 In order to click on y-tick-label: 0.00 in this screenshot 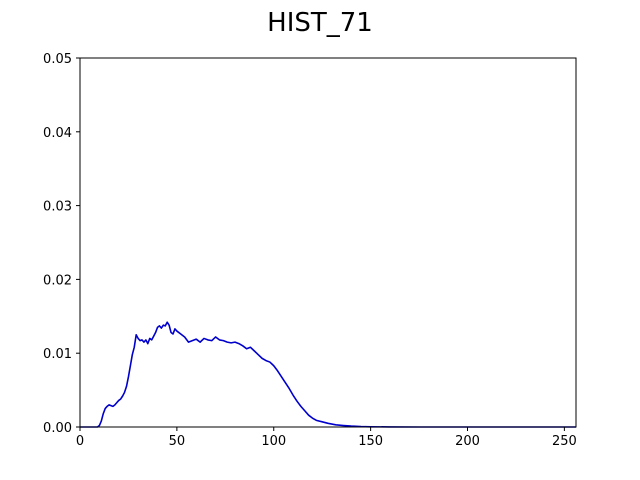, I will do `click(57, 428)`.